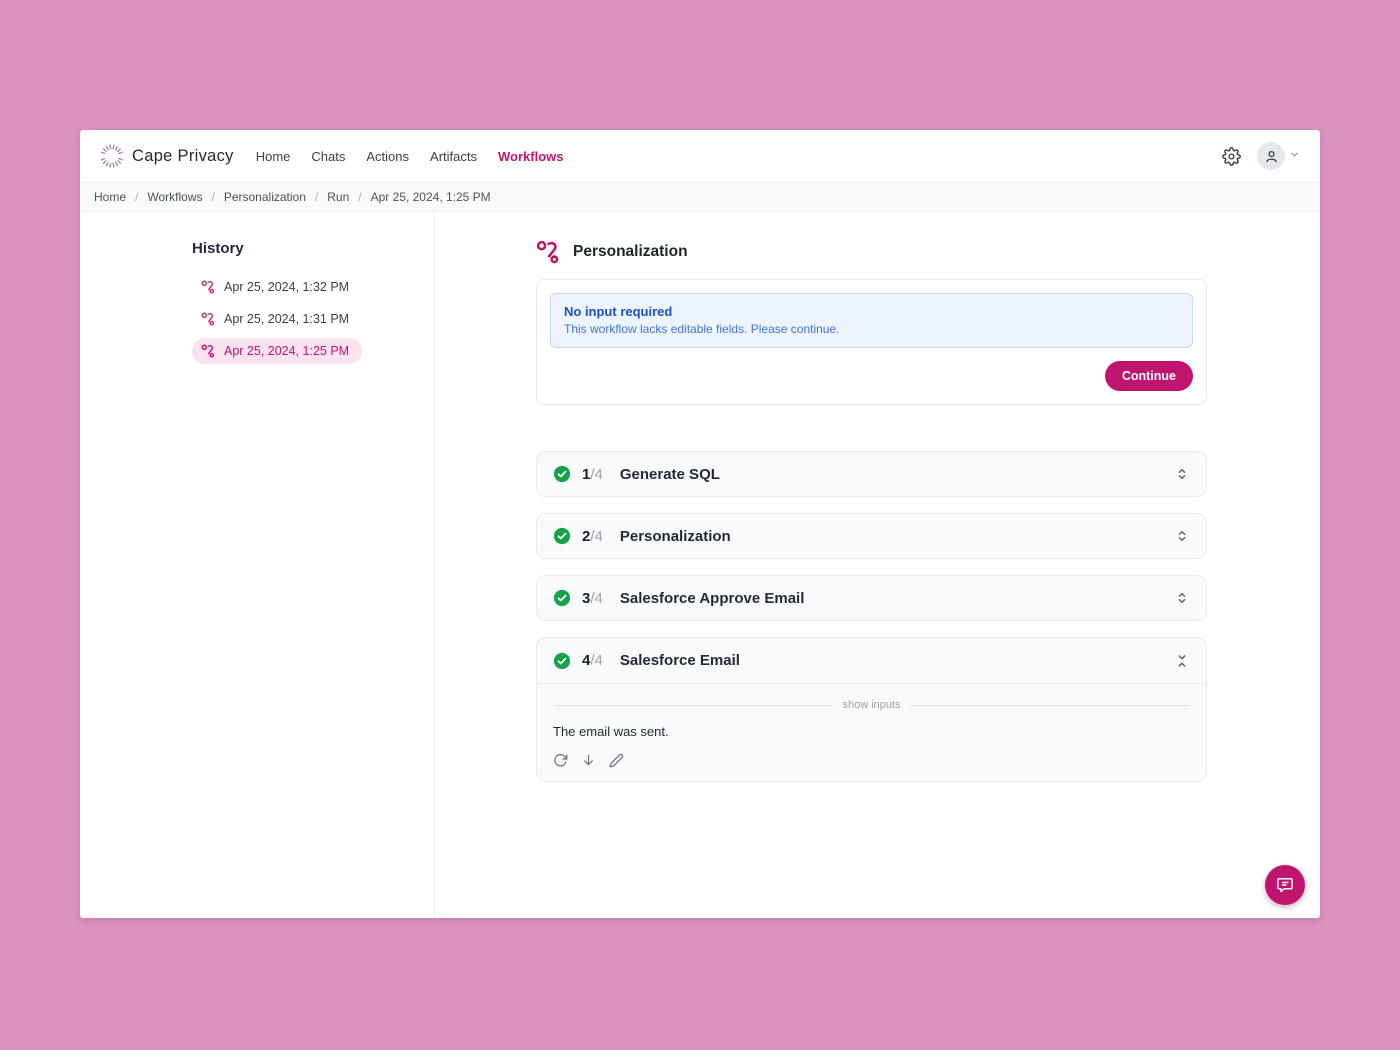 The width and height of the screenshot is (1400, 1050). What do you see at coordinates (871, 732) in the screenshot?
I see `step-body: show inputs The email was sent.` at bounding box center [871, 732].